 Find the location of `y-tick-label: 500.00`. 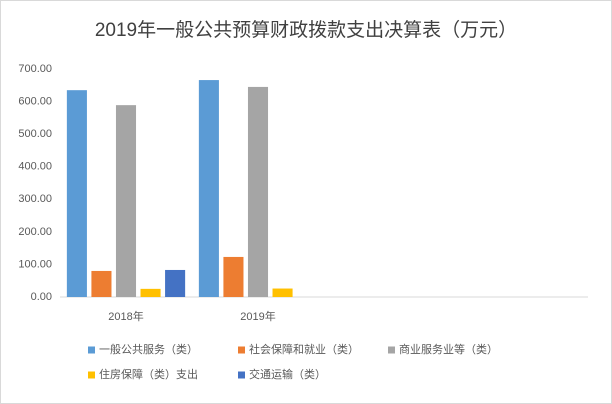

y-tick-label: 500.00 is located at coordinates (35, 134).